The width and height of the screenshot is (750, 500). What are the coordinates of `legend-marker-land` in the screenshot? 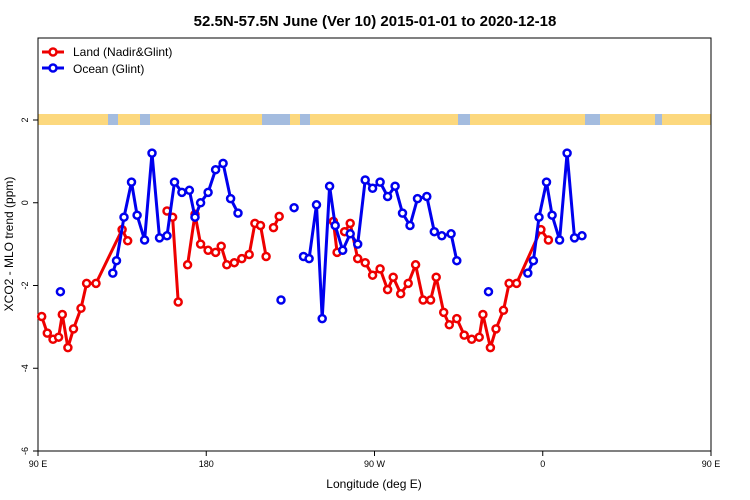 It's located at (53, 52).